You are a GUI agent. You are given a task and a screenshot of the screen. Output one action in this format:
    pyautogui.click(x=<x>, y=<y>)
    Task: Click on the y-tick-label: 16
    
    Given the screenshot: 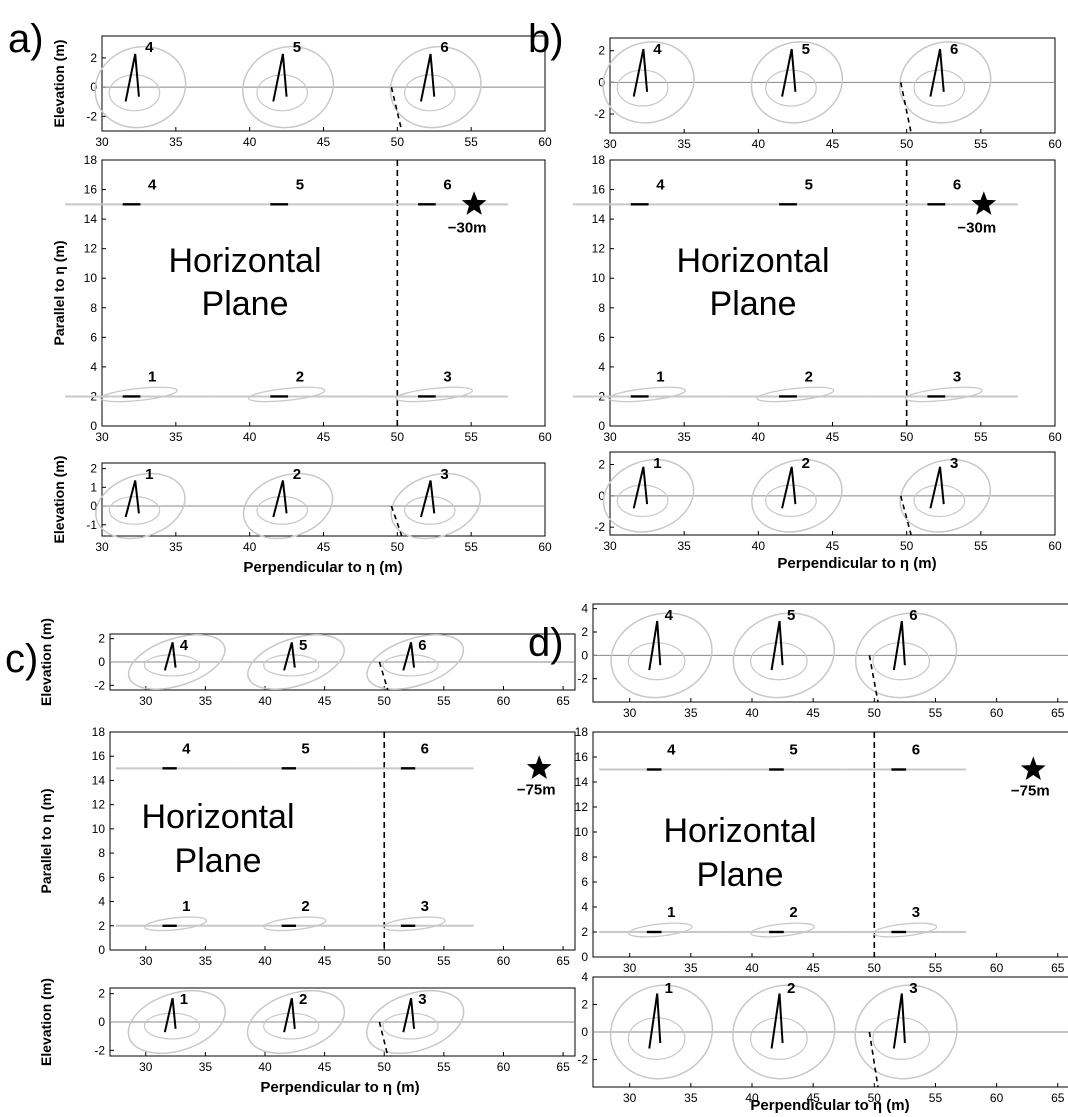 What is the action you would take?
    pyautogui.click(x=99, y=756)
    